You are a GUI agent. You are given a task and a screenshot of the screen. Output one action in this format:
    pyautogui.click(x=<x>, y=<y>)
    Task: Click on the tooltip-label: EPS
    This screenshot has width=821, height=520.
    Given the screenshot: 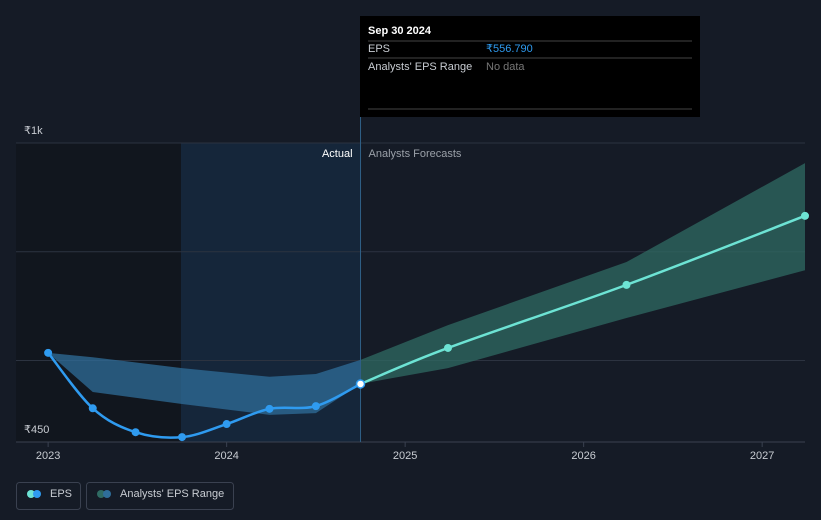 What is the action you would take?
    pyautogui.click(x=379, y=49)
    